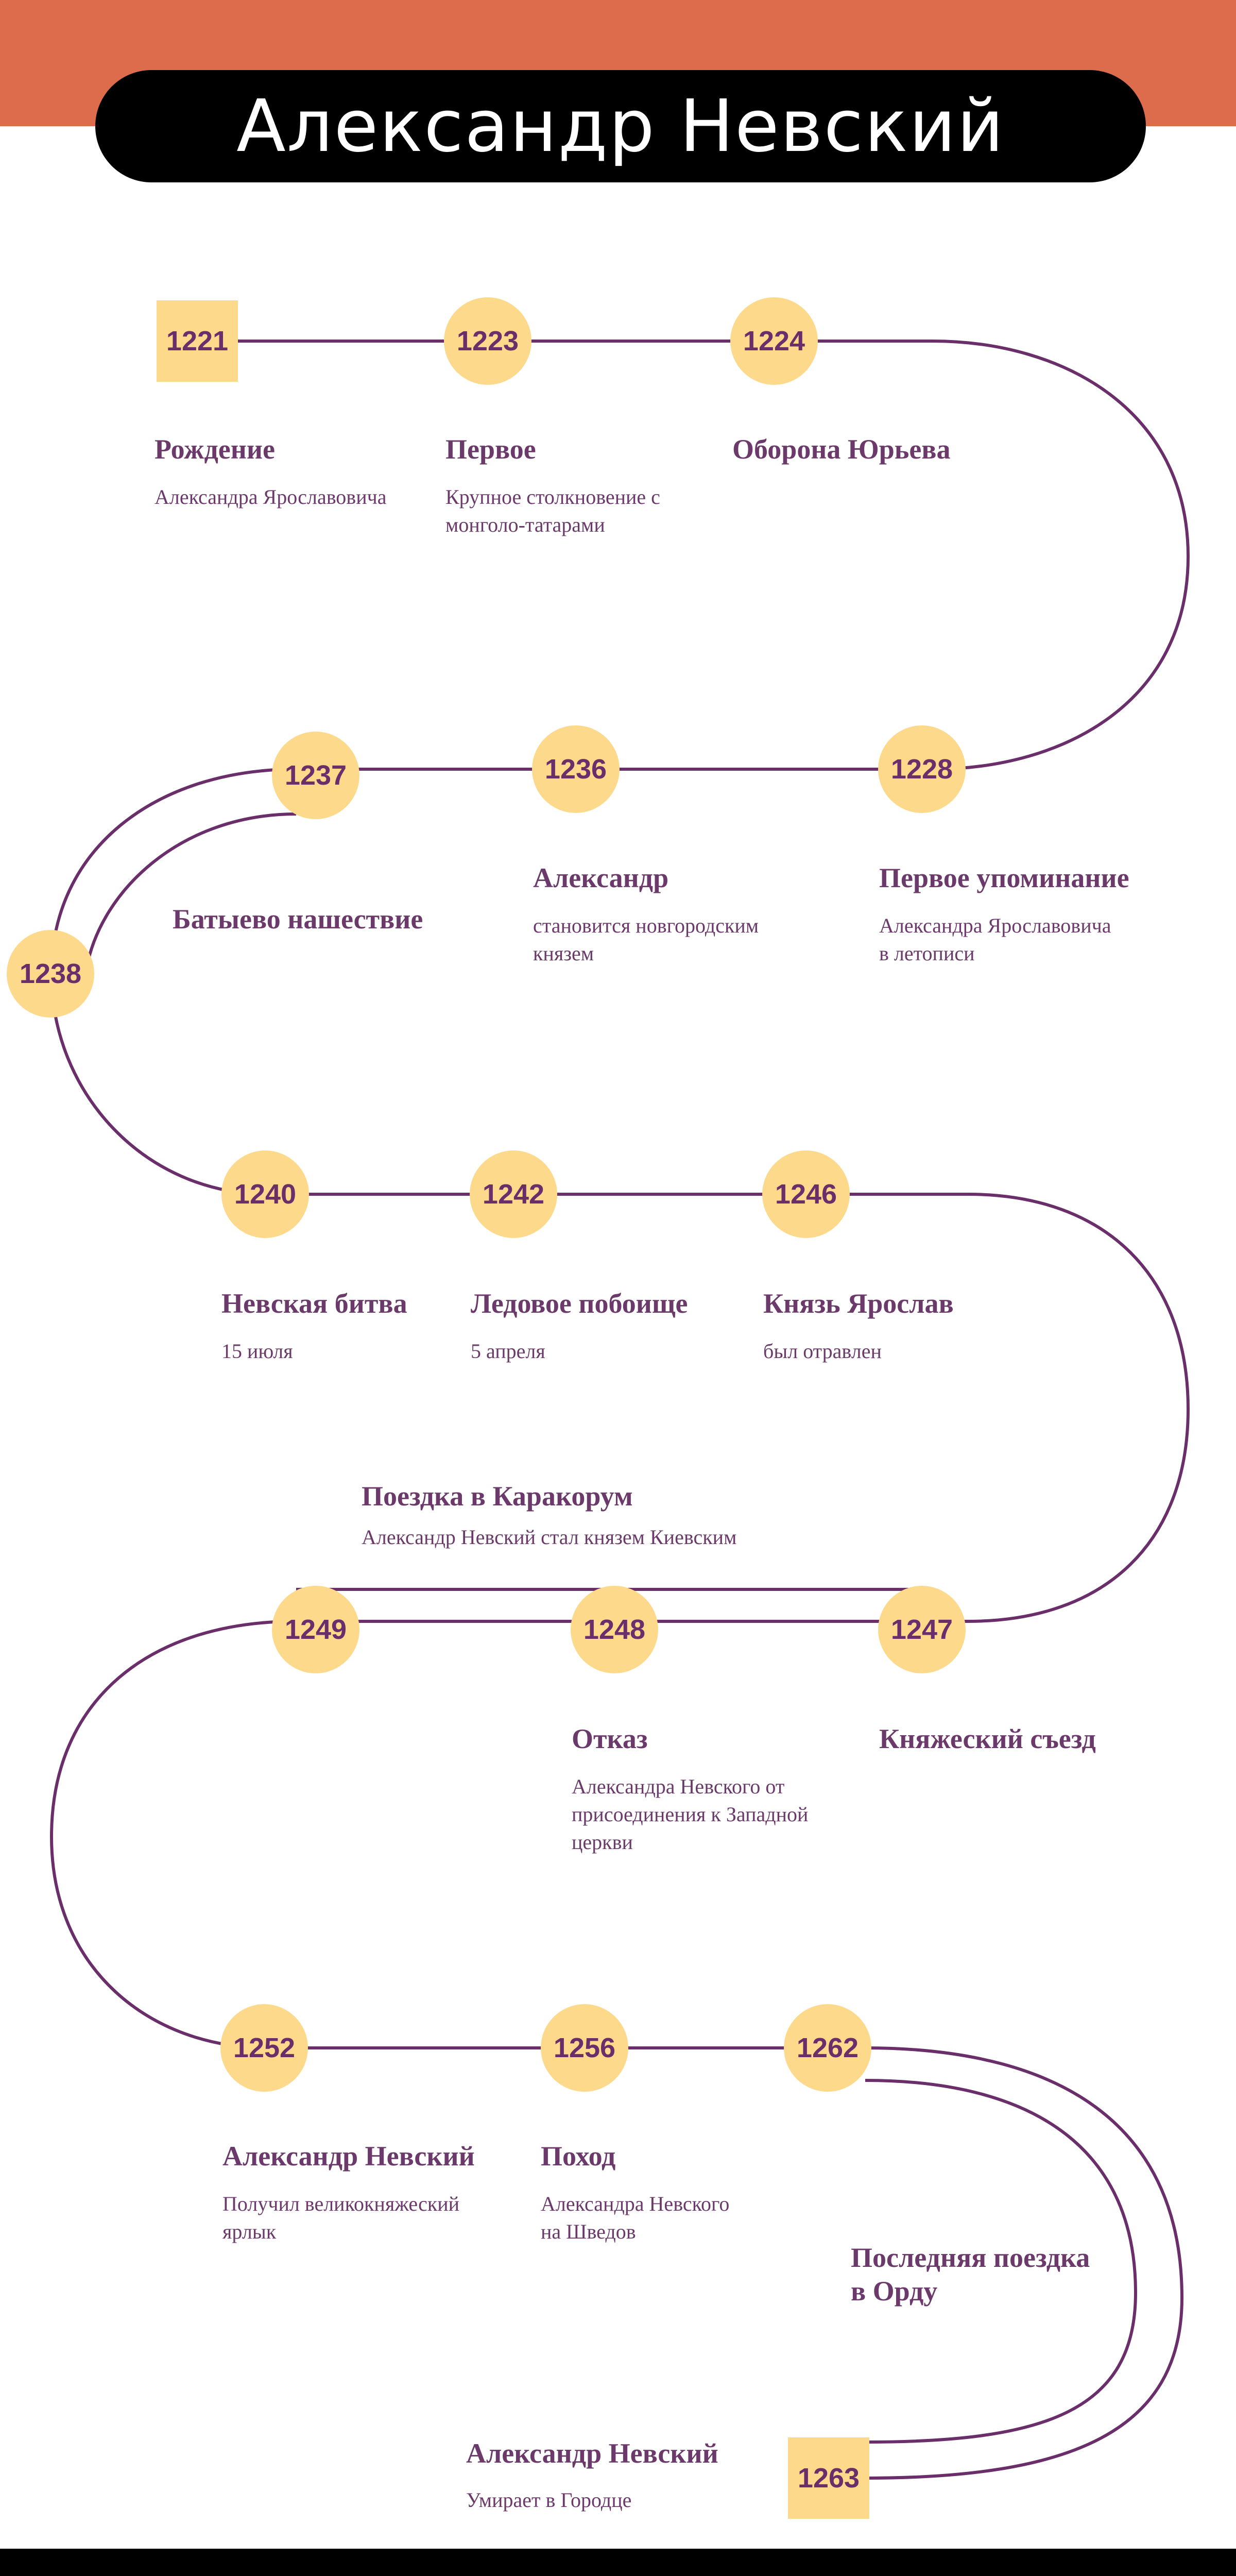  Describe the element at coordinates (1004, 877) in the screenshot. I see `event-title-1228: Первое упоминание` at that location.